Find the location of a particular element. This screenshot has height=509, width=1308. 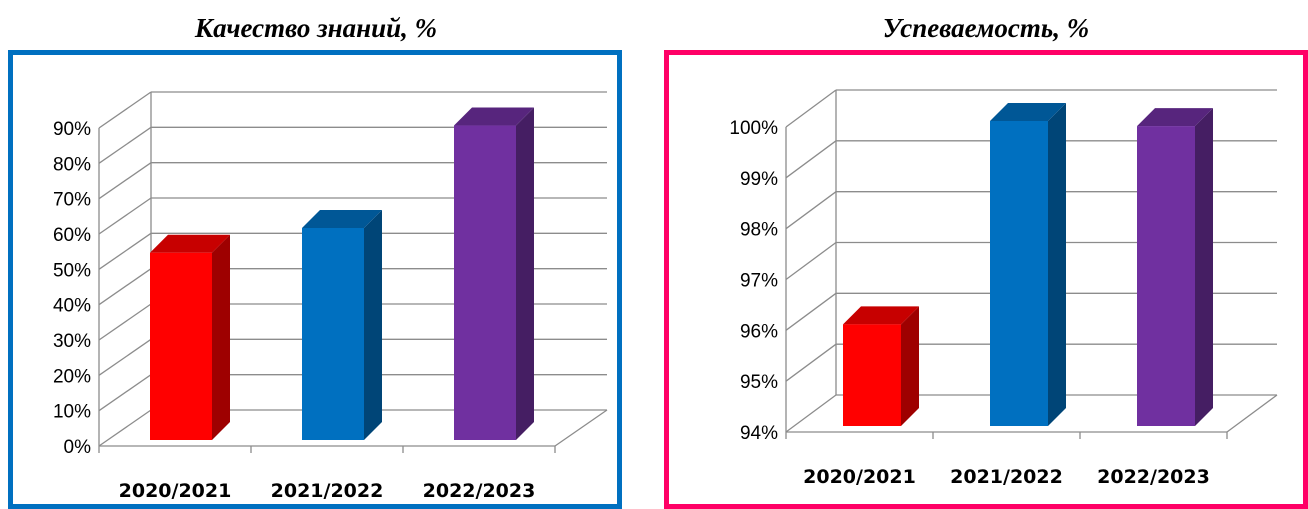

y-tick-label: 80% is located at coordinates (72, 164).